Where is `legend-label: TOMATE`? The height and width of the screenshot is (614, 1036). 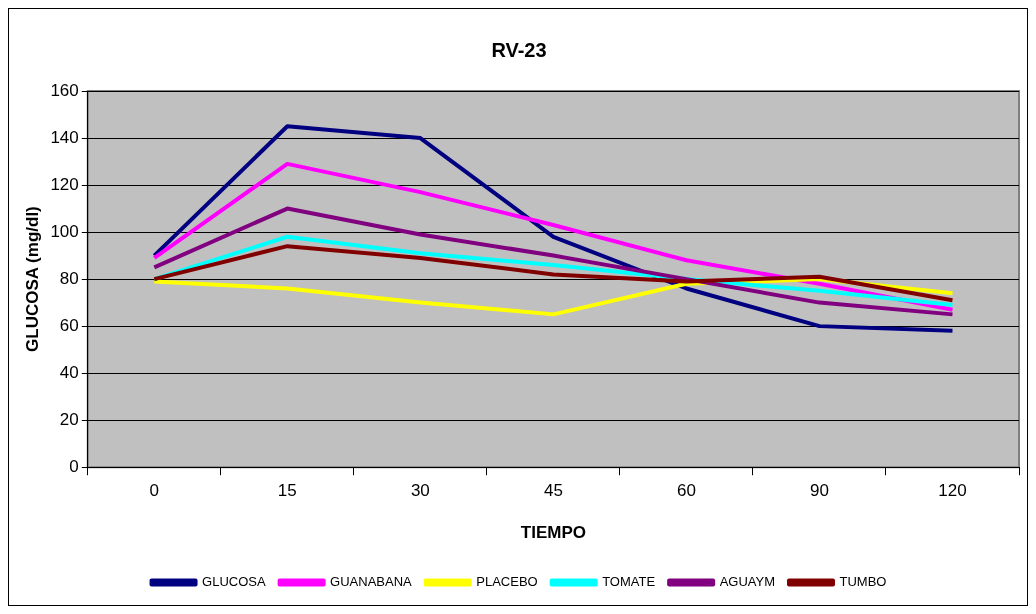
legend-label: TOMATE is located at coordinates (629, 582).